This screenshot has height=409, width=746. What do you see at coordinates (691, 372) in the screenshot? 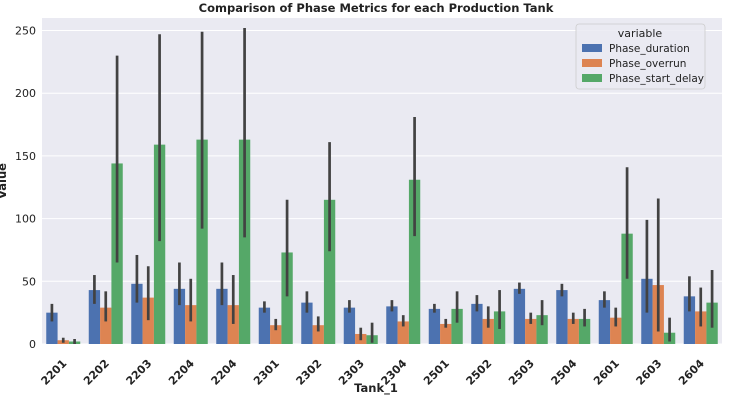
I see `x-tick-label: 2604` at bounding box center [691, 372].